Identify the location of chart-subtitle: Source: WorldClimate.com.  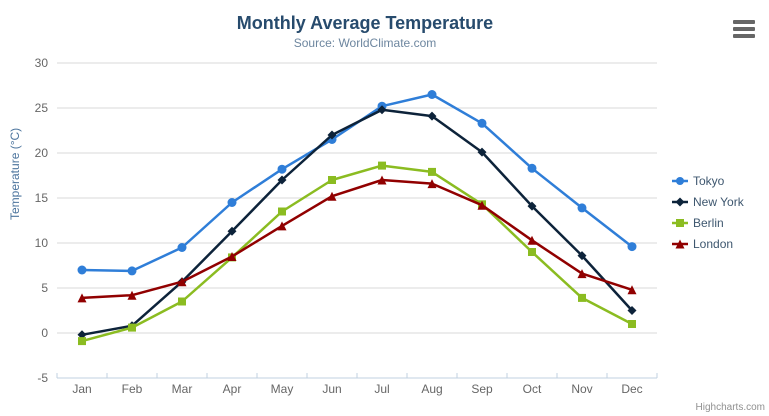
(365, 43).